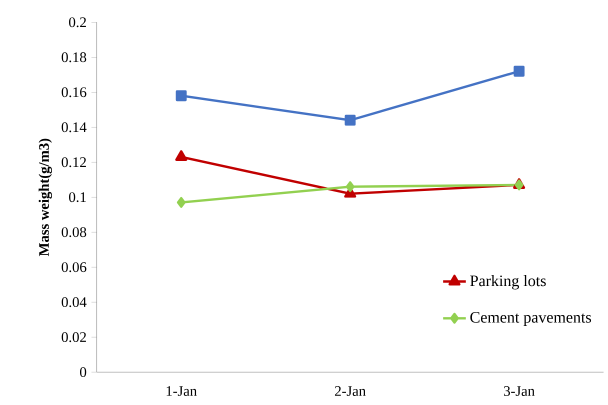 This screenshot has height=405, width=608. Describe the element at coordinates (350, 391) in the screenshot. I see `x-tick-label: 2-Jan` at that location.